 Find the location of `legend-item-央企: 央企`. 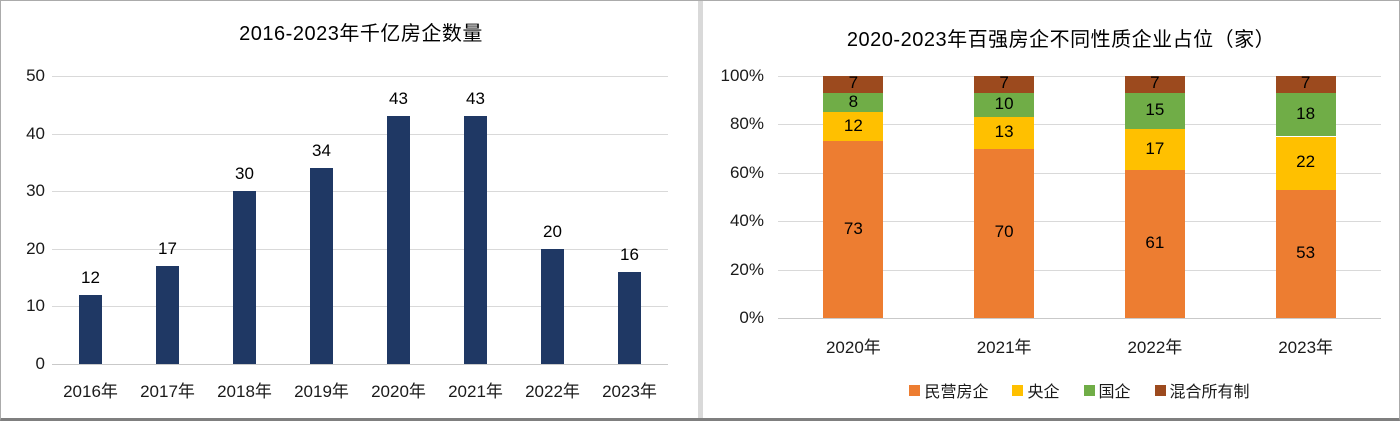

legend-item-央企: 央企 is located at coordinates (1036, 390).